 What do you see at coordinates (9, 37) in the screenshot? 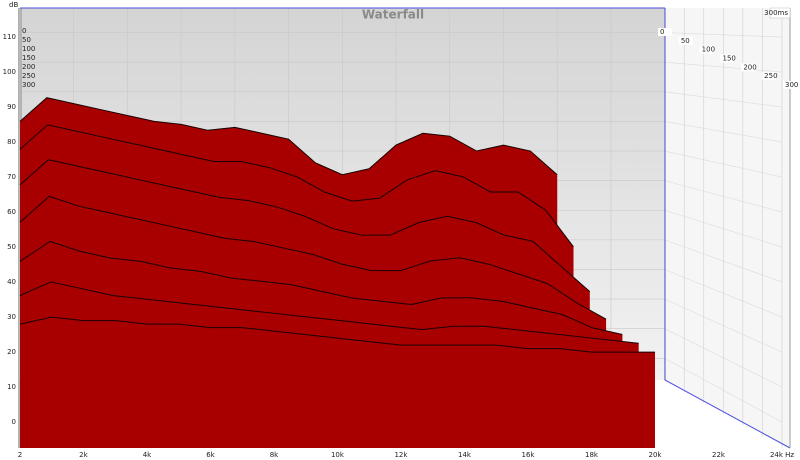
I see `y-tick-label: 110` at bounding box center [9, 37].